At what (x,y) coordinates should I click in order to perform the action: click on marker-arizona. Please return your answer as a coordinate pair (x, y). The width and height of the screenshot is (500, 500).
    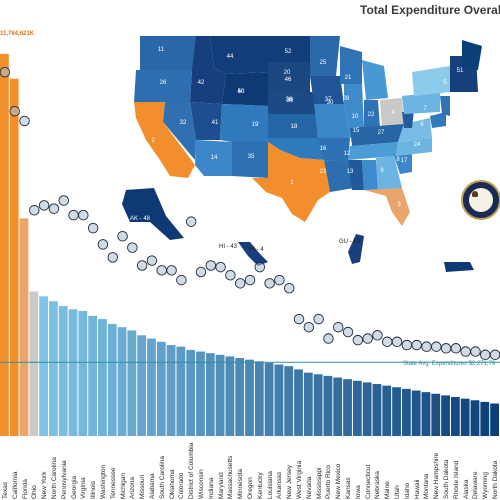
    Looking at the image, I should click on (132, 247).